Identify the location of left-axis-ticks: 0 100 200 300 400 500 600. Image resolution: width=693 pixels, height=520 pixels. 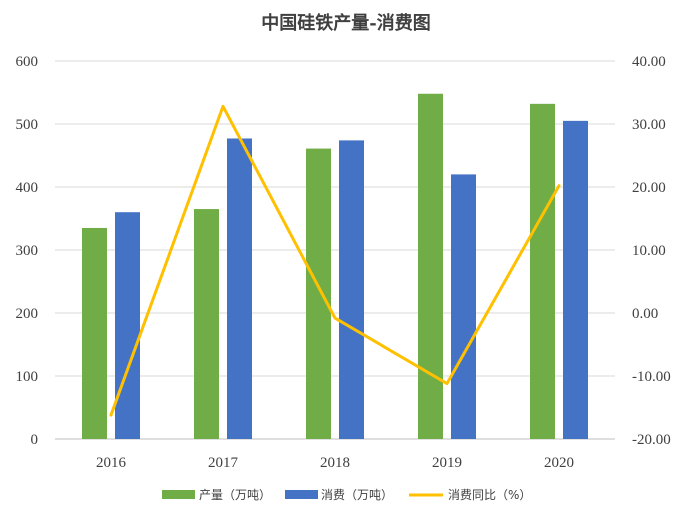
(27, 251).